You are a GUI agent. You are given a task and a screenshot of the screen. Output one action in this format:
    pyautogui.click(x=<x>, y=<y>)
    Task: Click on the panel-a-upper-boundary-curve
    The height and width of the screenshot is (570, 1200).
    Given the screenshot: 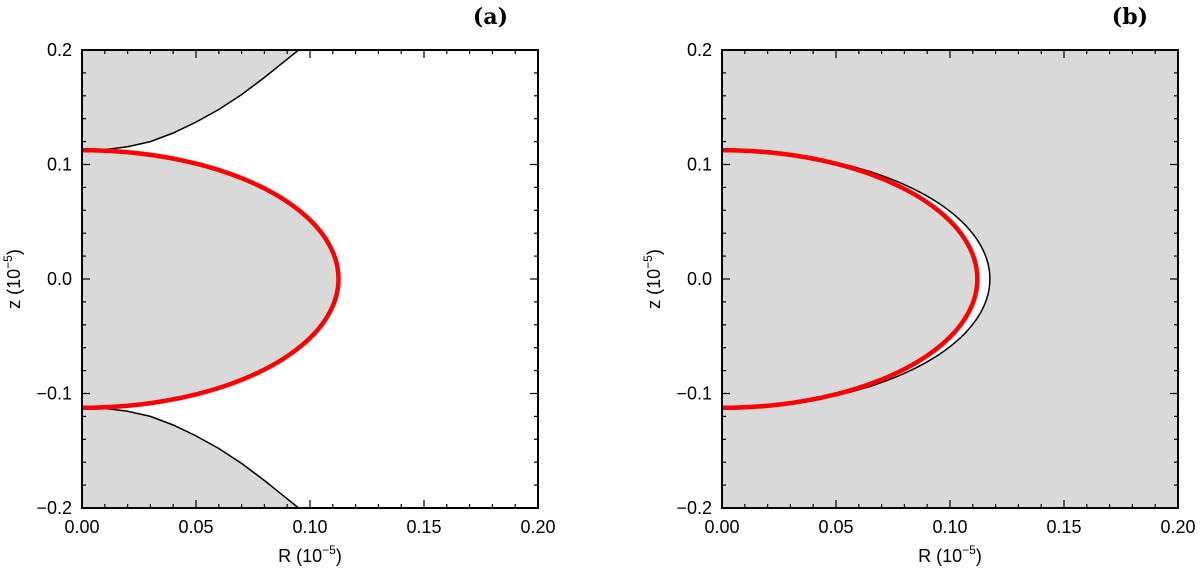 What is the action you would take?
    pyautogui.click(x=190, y=100)
    